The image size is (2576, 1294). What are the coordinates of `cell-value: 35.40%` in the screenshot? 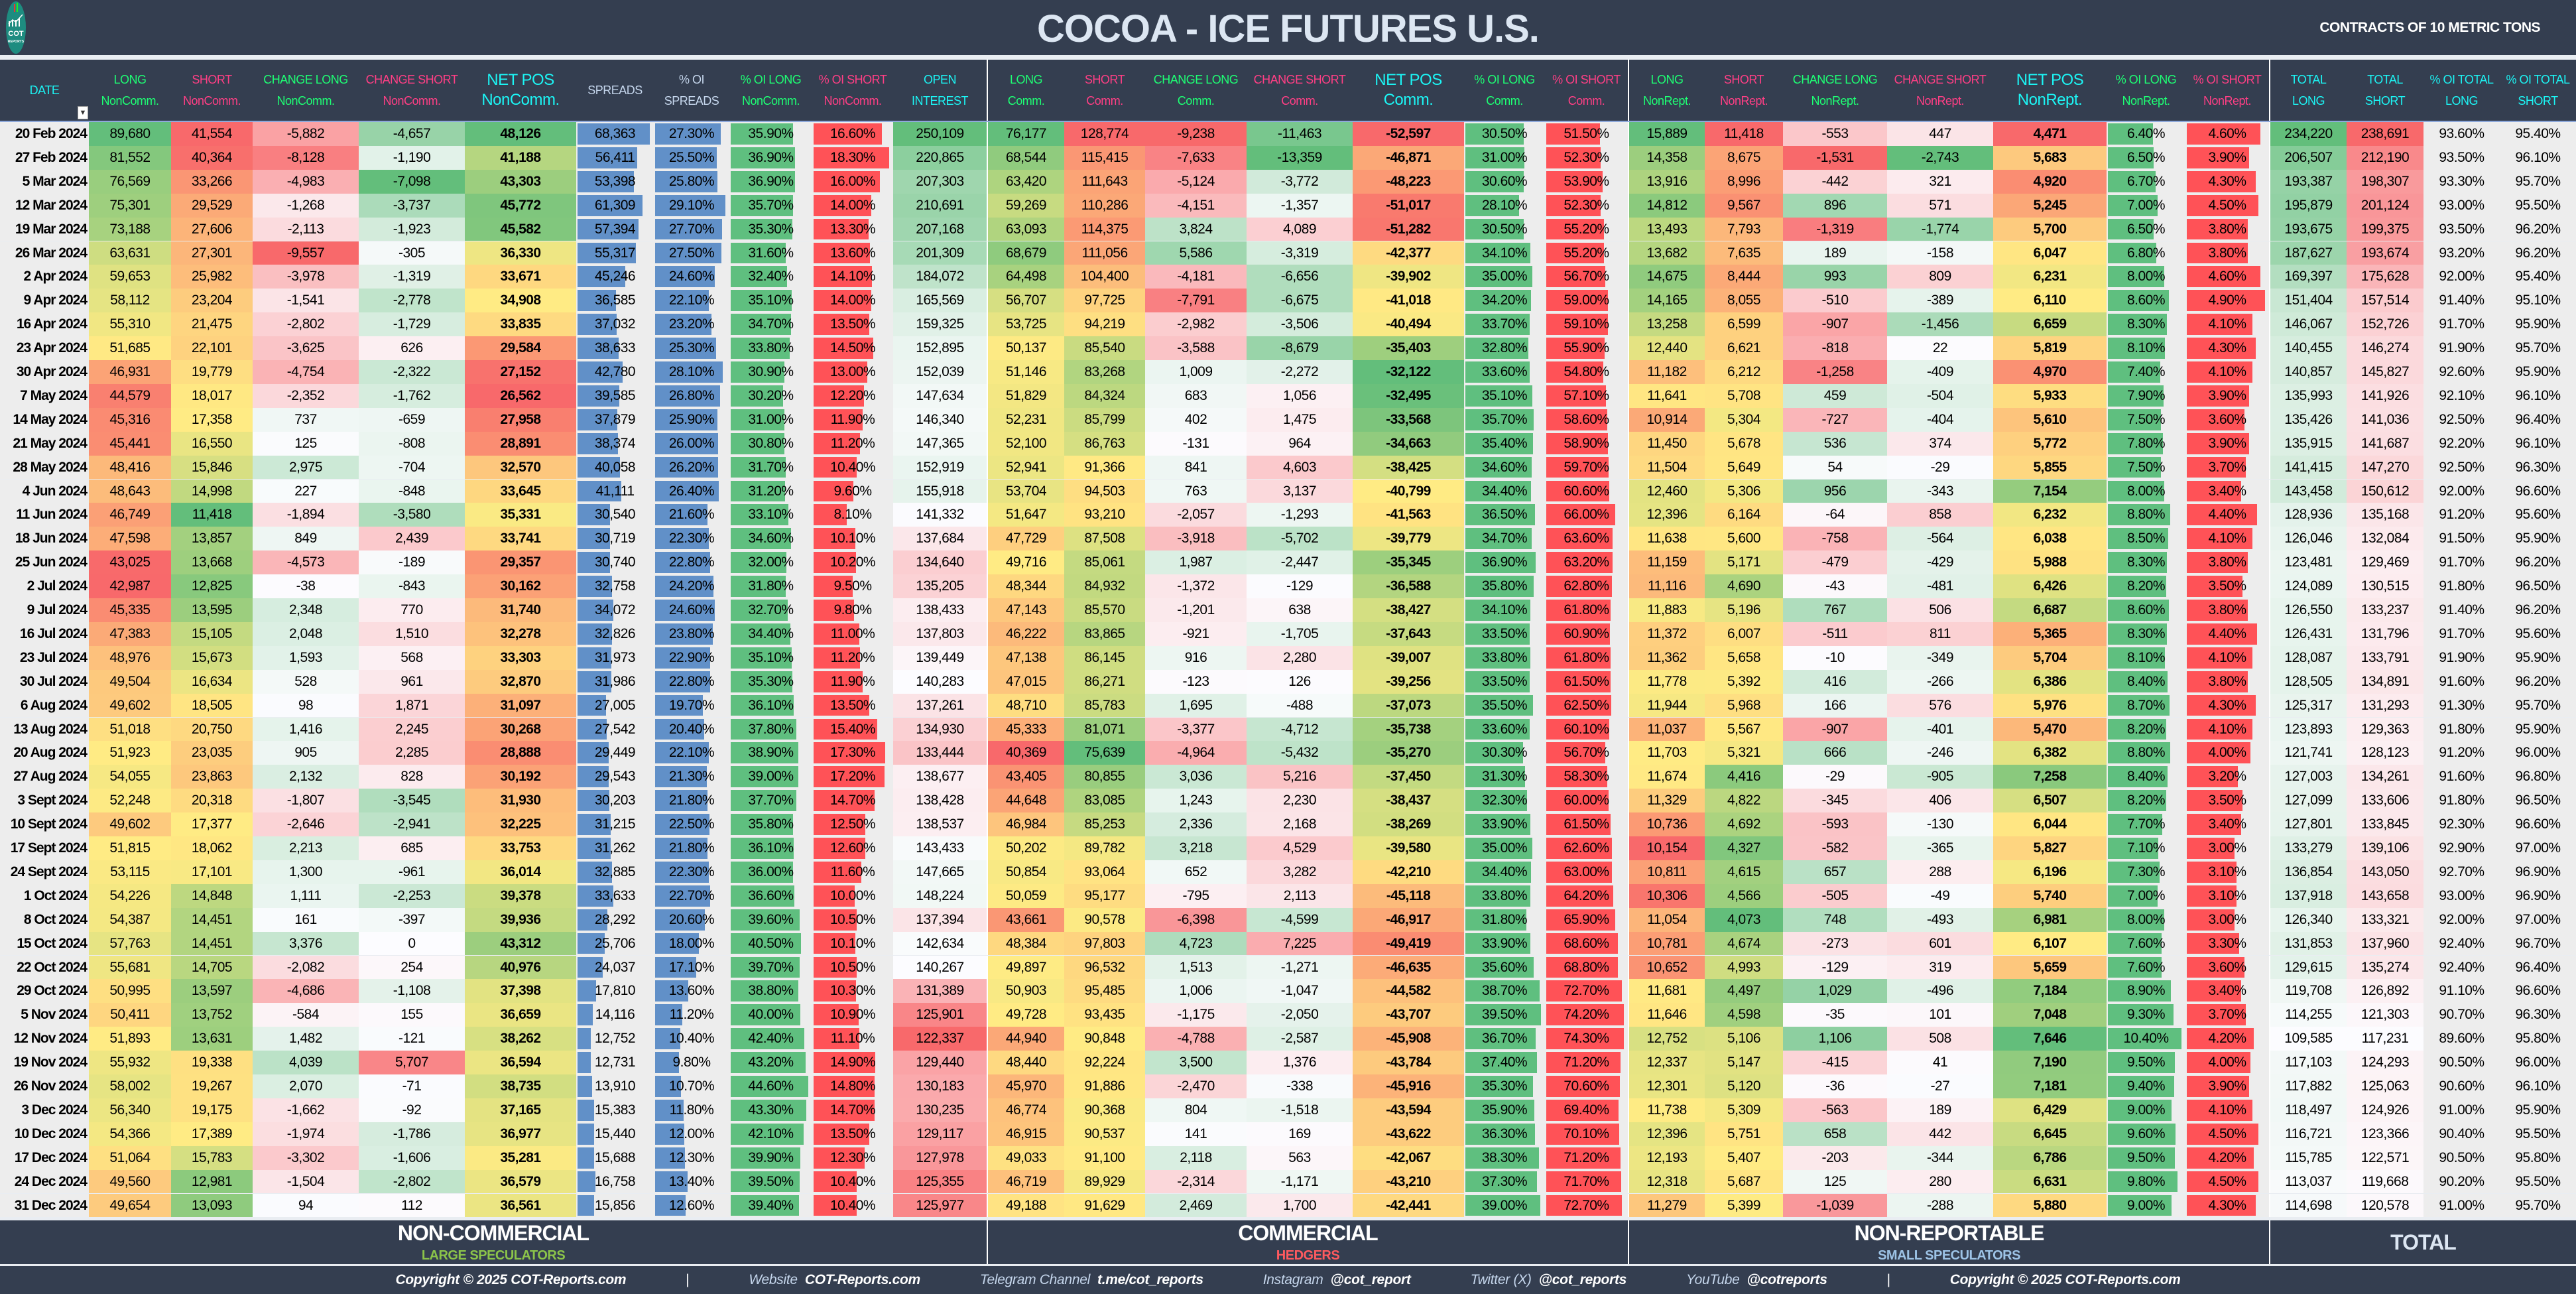 It's located at (1504, 443).